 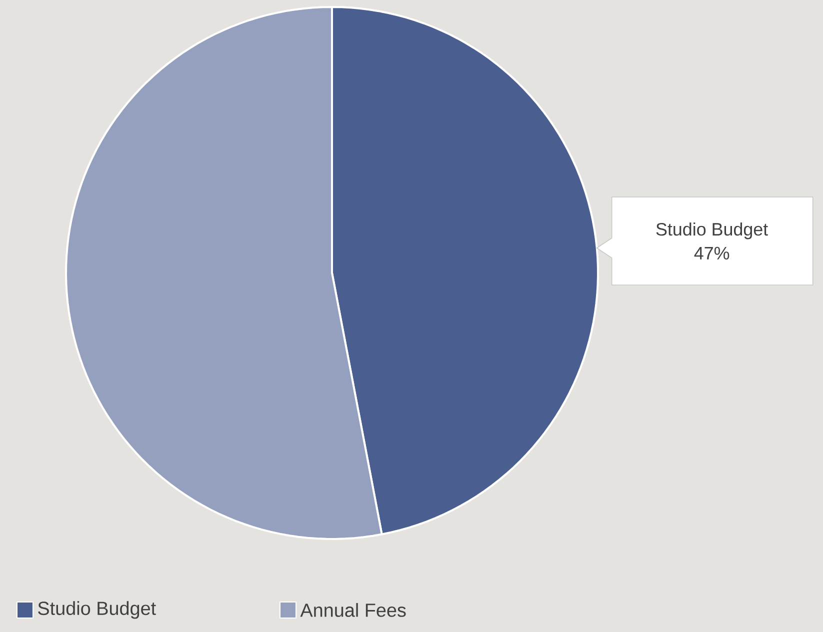 What do you see at coordinates (353, 610) in the screenshot?
I see `legend-label: Annual Fees` at bounding box center [353, 610].